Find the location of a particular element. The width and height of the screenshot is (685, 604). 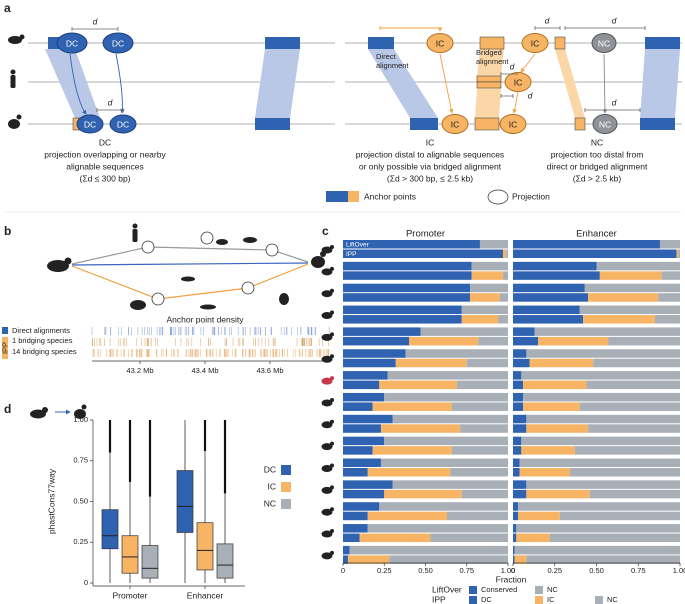

network-edges is located at coordinates (190, 273).